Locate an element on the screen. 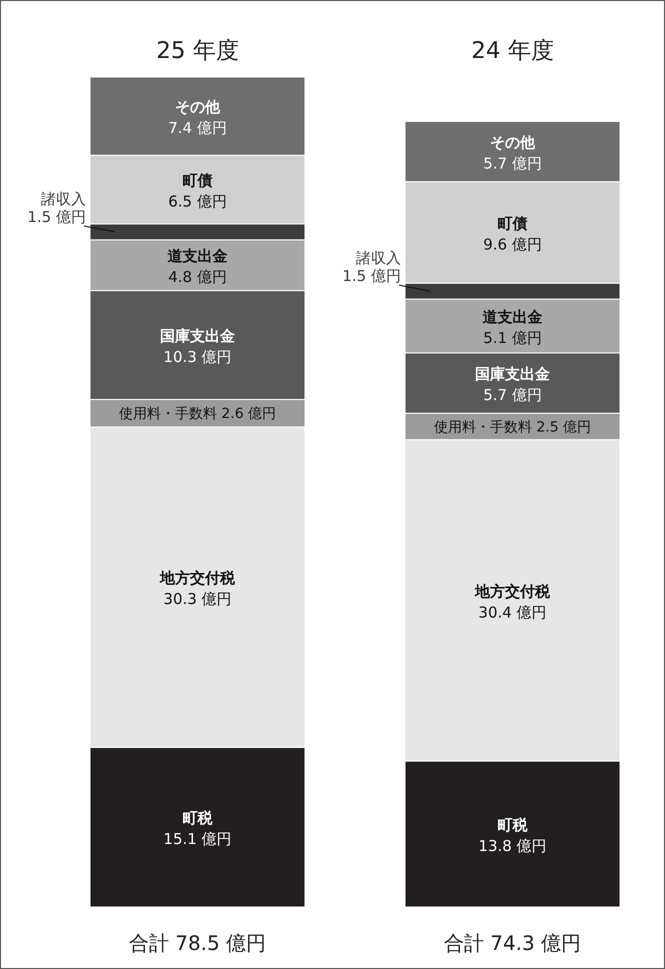 This screenshot has width=665, height=969. data-label: 30.3 億円 is located at coordinates (197, 599).